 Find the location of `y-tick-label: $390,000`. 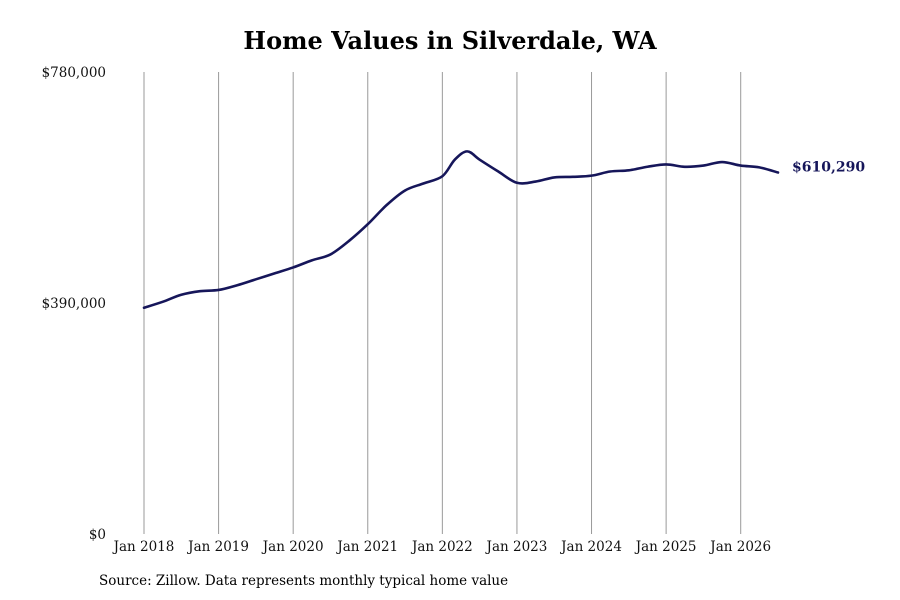

y-tick-label: $390,000 is located at coordinates (74, 304).